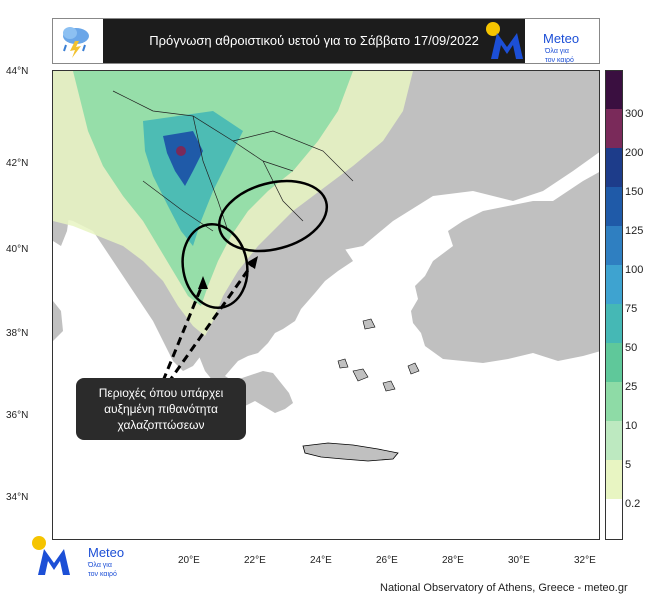 This screenshot has width=650, height=600. Describe the element at coordinates (17, 415) in the screenshot. I see `lat-label-36: 36°N` at that location.